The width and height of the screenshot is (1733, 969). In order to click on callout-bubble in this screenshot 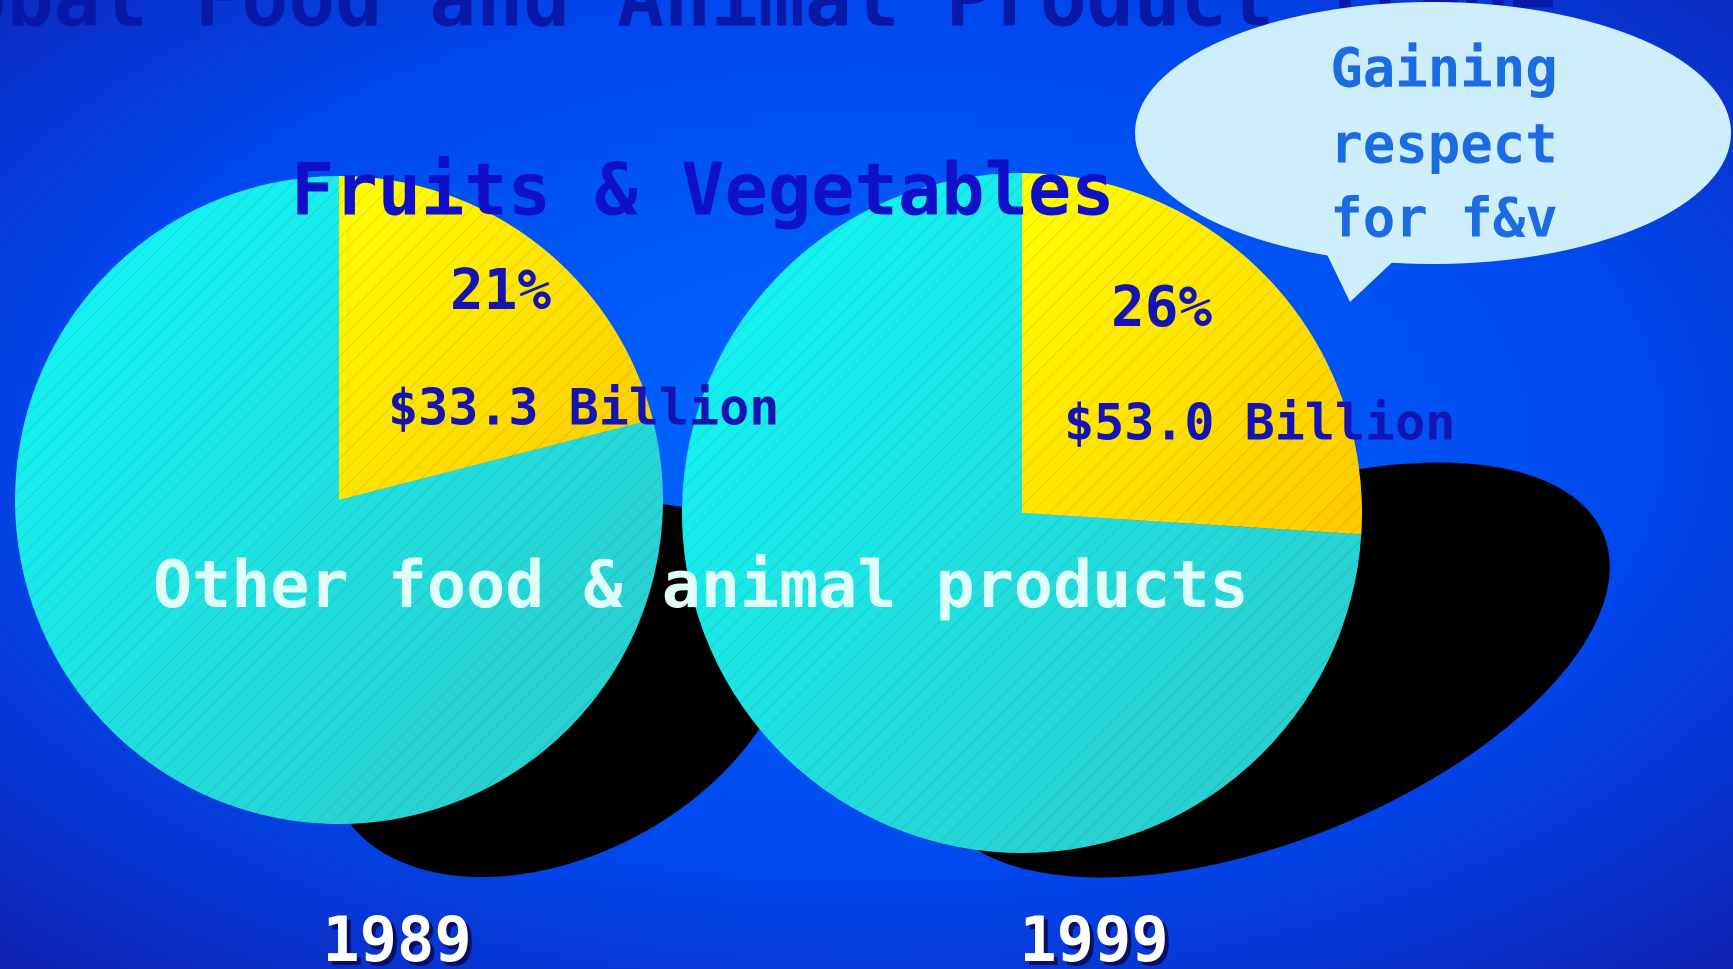, I will do `click(1433, 133)`.